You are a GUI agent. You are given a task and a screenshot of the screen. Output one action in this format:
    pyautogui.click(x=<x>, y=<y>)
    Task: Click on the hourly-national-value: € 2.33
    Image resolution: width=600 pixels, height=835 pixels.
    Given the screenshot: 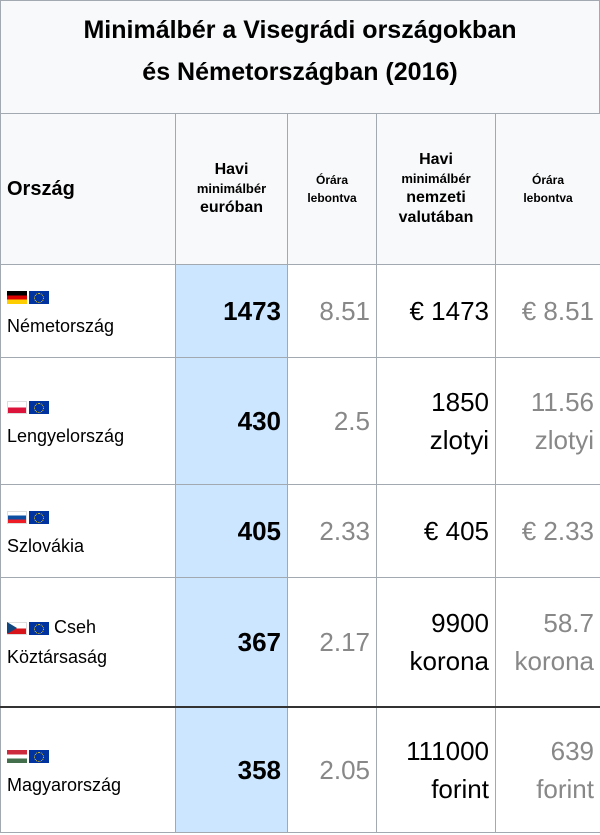 What is the action you would take?
    pyautogui.click(x=557, y=531)
    